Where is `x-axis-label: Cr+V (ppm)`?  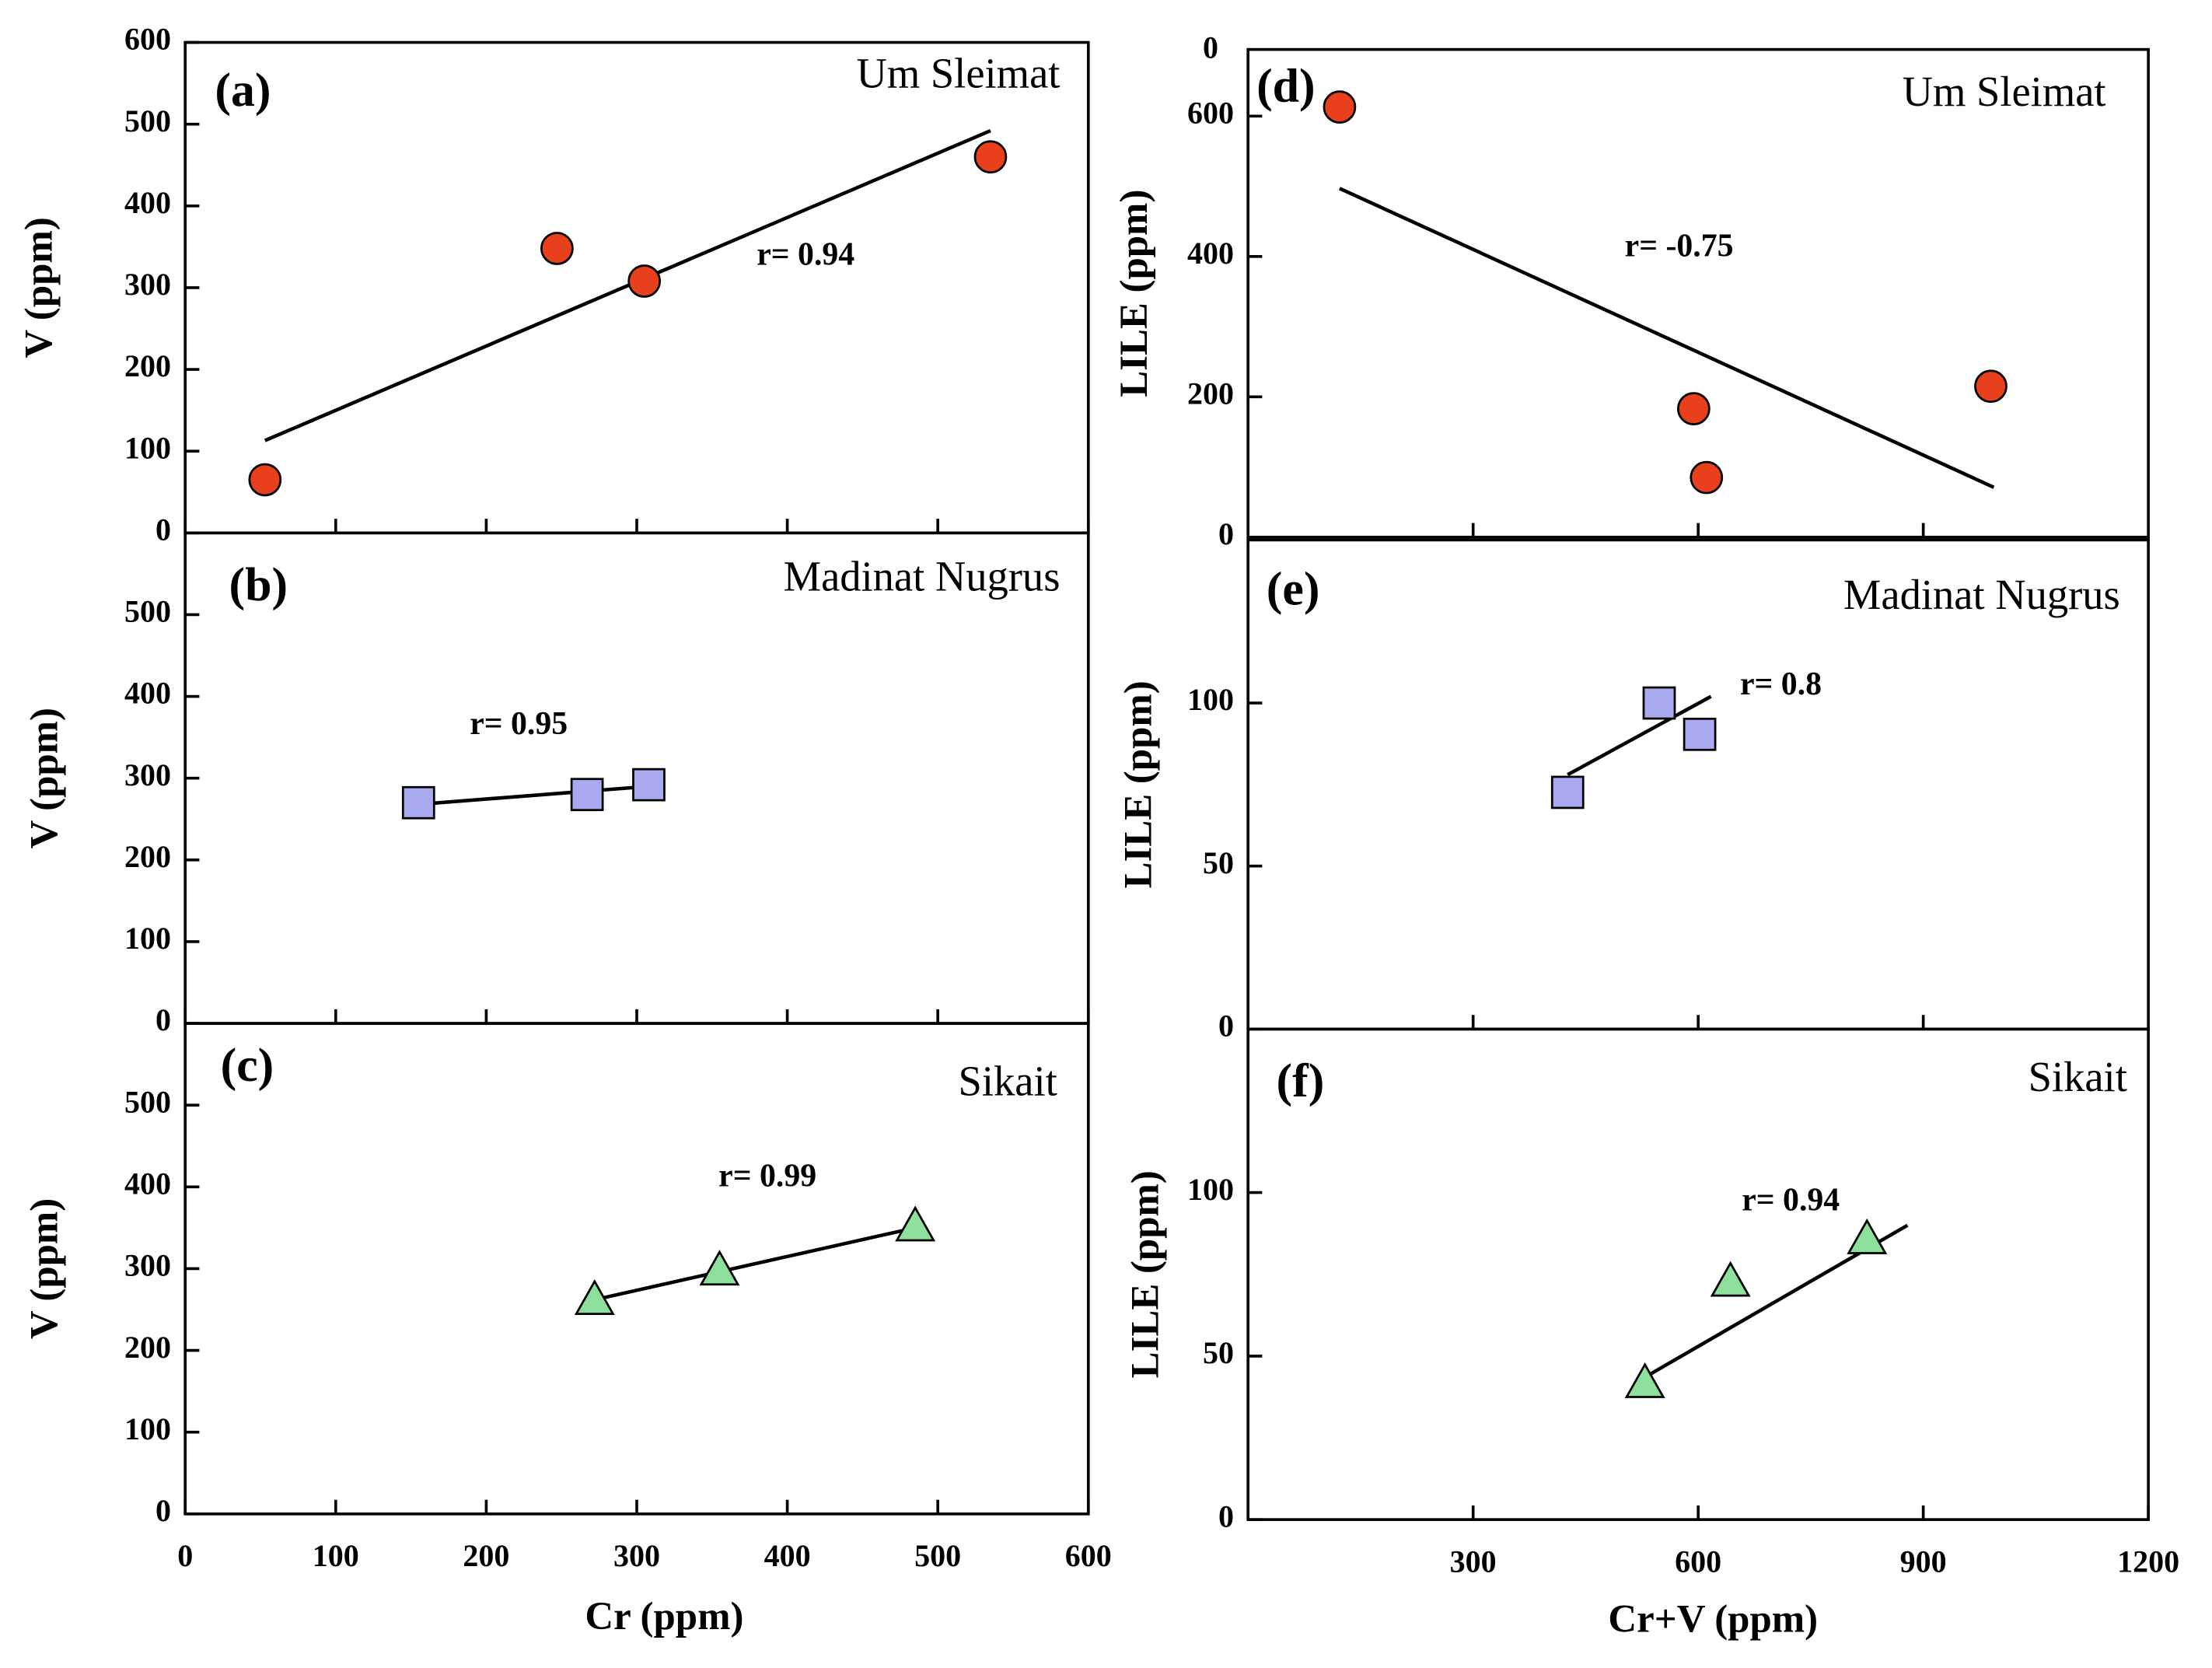 x-axis-label: Cr+V (ppm) is located at coordinates (1713, 1620).